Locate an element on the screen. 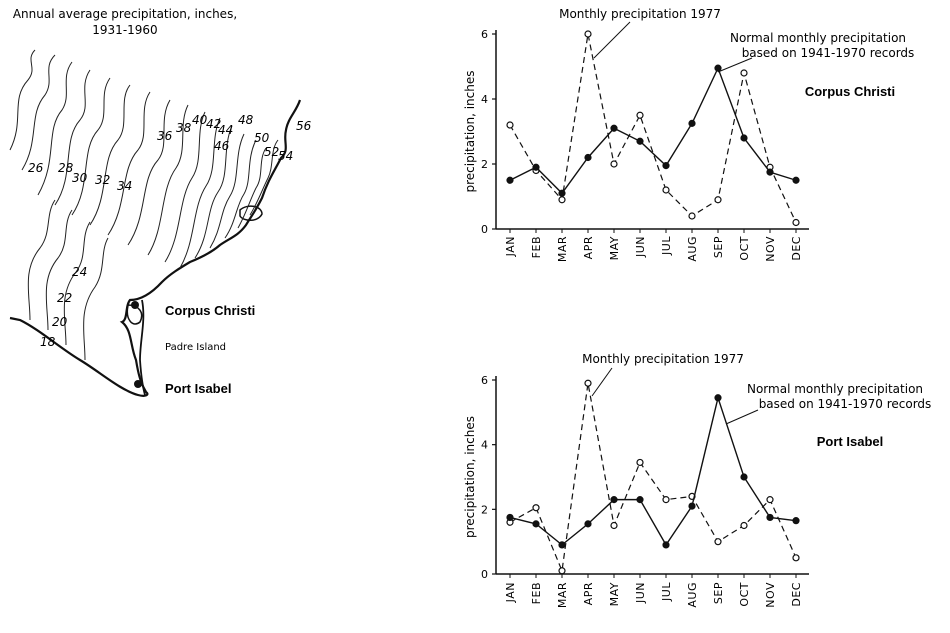  x-tick-label-jun: JUN is located at coordinates (640, 593).